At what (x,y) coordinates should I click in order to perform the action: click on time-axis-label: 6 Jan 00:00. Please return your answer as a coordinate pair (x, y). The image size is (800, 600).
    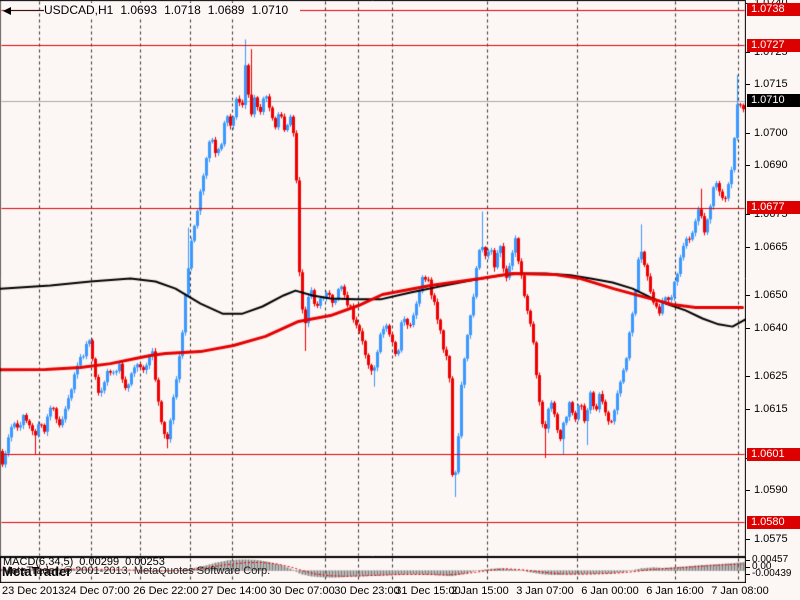
    Looking at the image, I should click on (610, 591).